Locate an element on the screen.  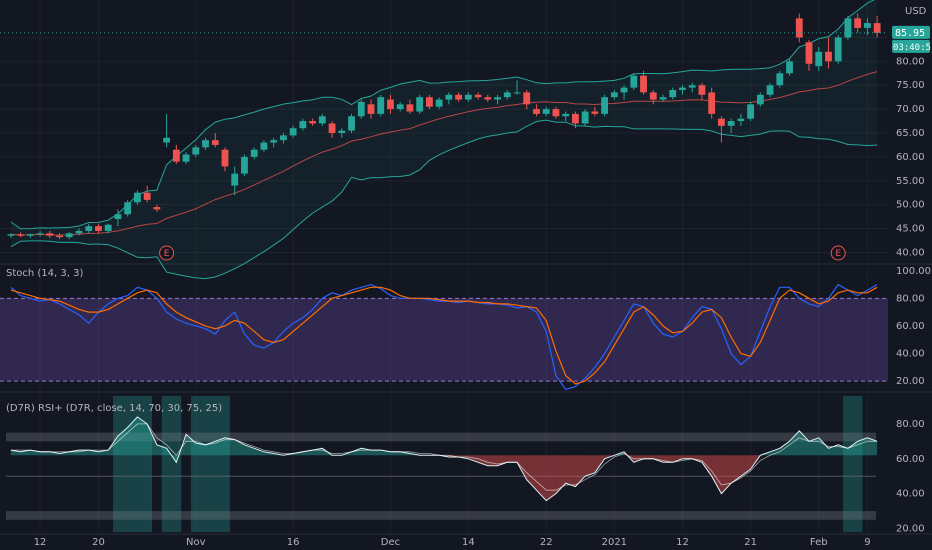
price-tags: 85.95 03:40:51 is located at coordinates (912, 39).